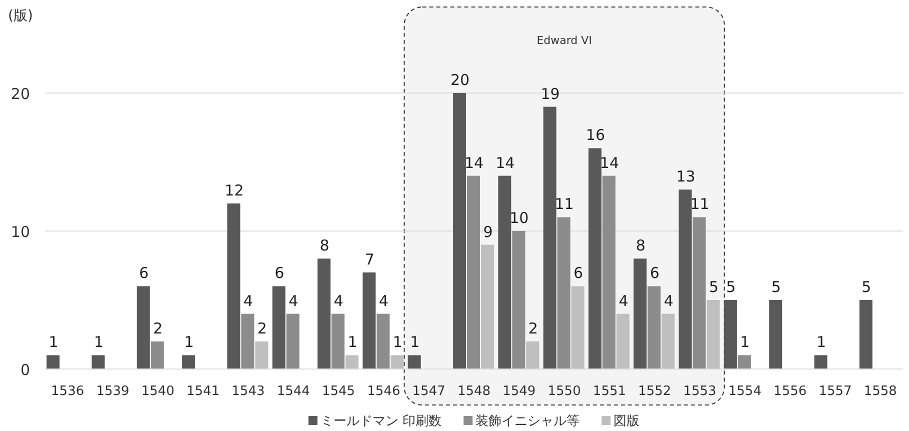 The image size is (909, 431). Describe the element at coordinates (699, 391) in the screenshot. I see `x-tick-label: 1553` at that location.